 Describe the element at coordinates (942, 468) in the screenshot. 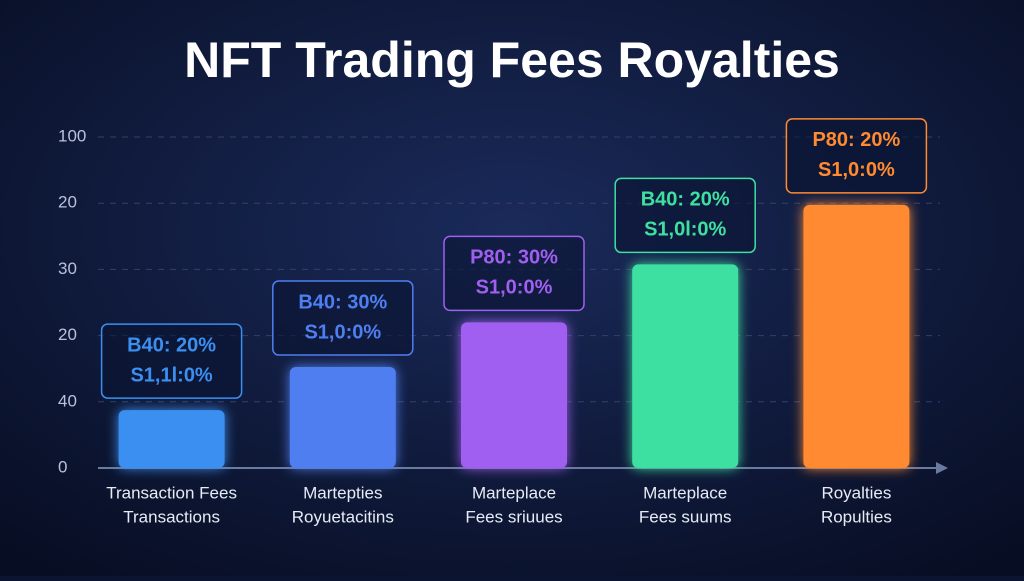

I see `axis-arrow` at that location.